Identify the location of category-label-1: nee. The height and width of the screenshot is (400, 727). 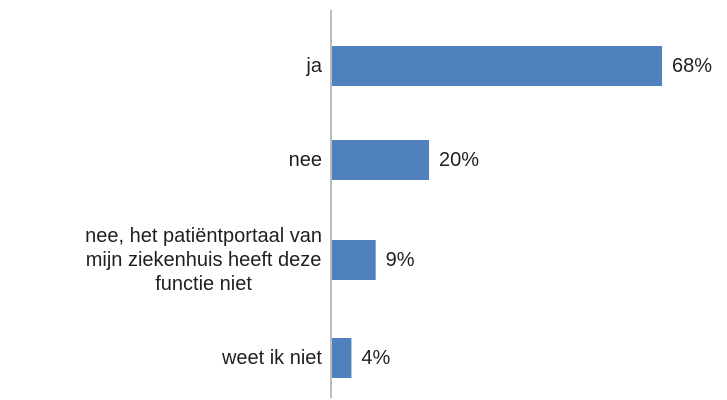
(305, 160).